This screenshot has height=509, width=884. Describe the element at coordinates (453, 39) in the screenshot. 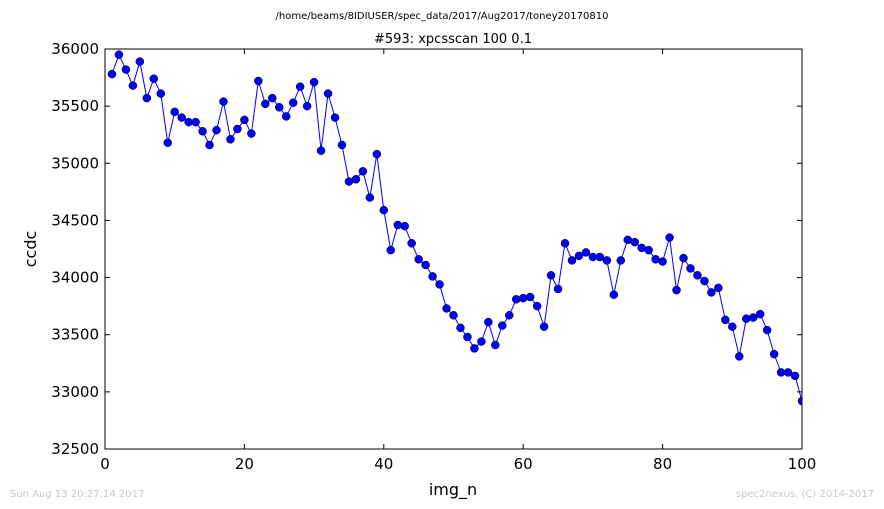

I see `chart-title: #593: xpcsscan 100 0.1` at that location.